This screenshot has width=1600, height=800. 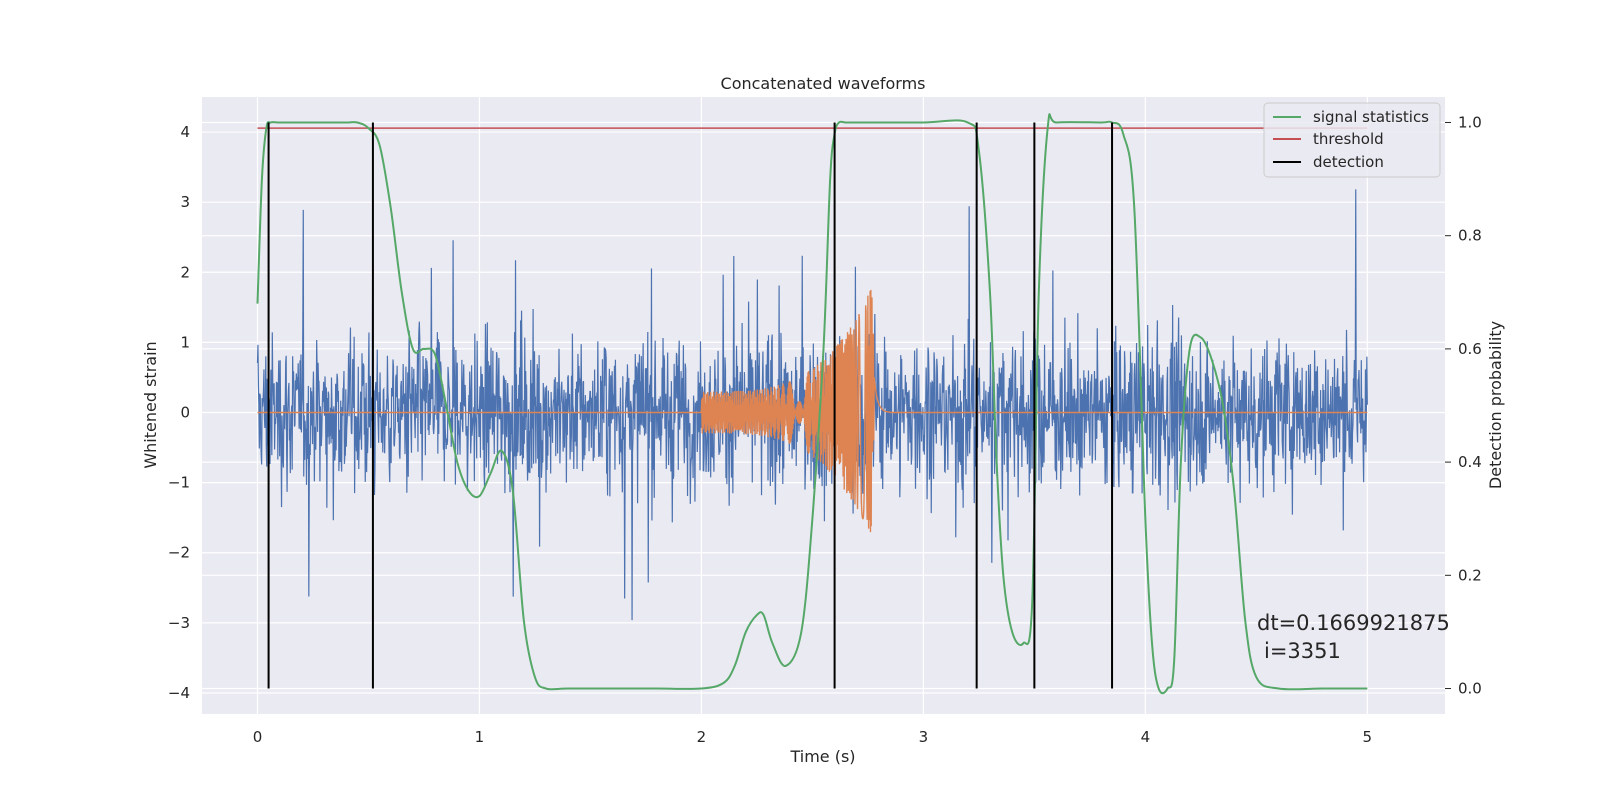 I want to click on chart-title: Concatenated waveforms, so click(x=823, y=83).